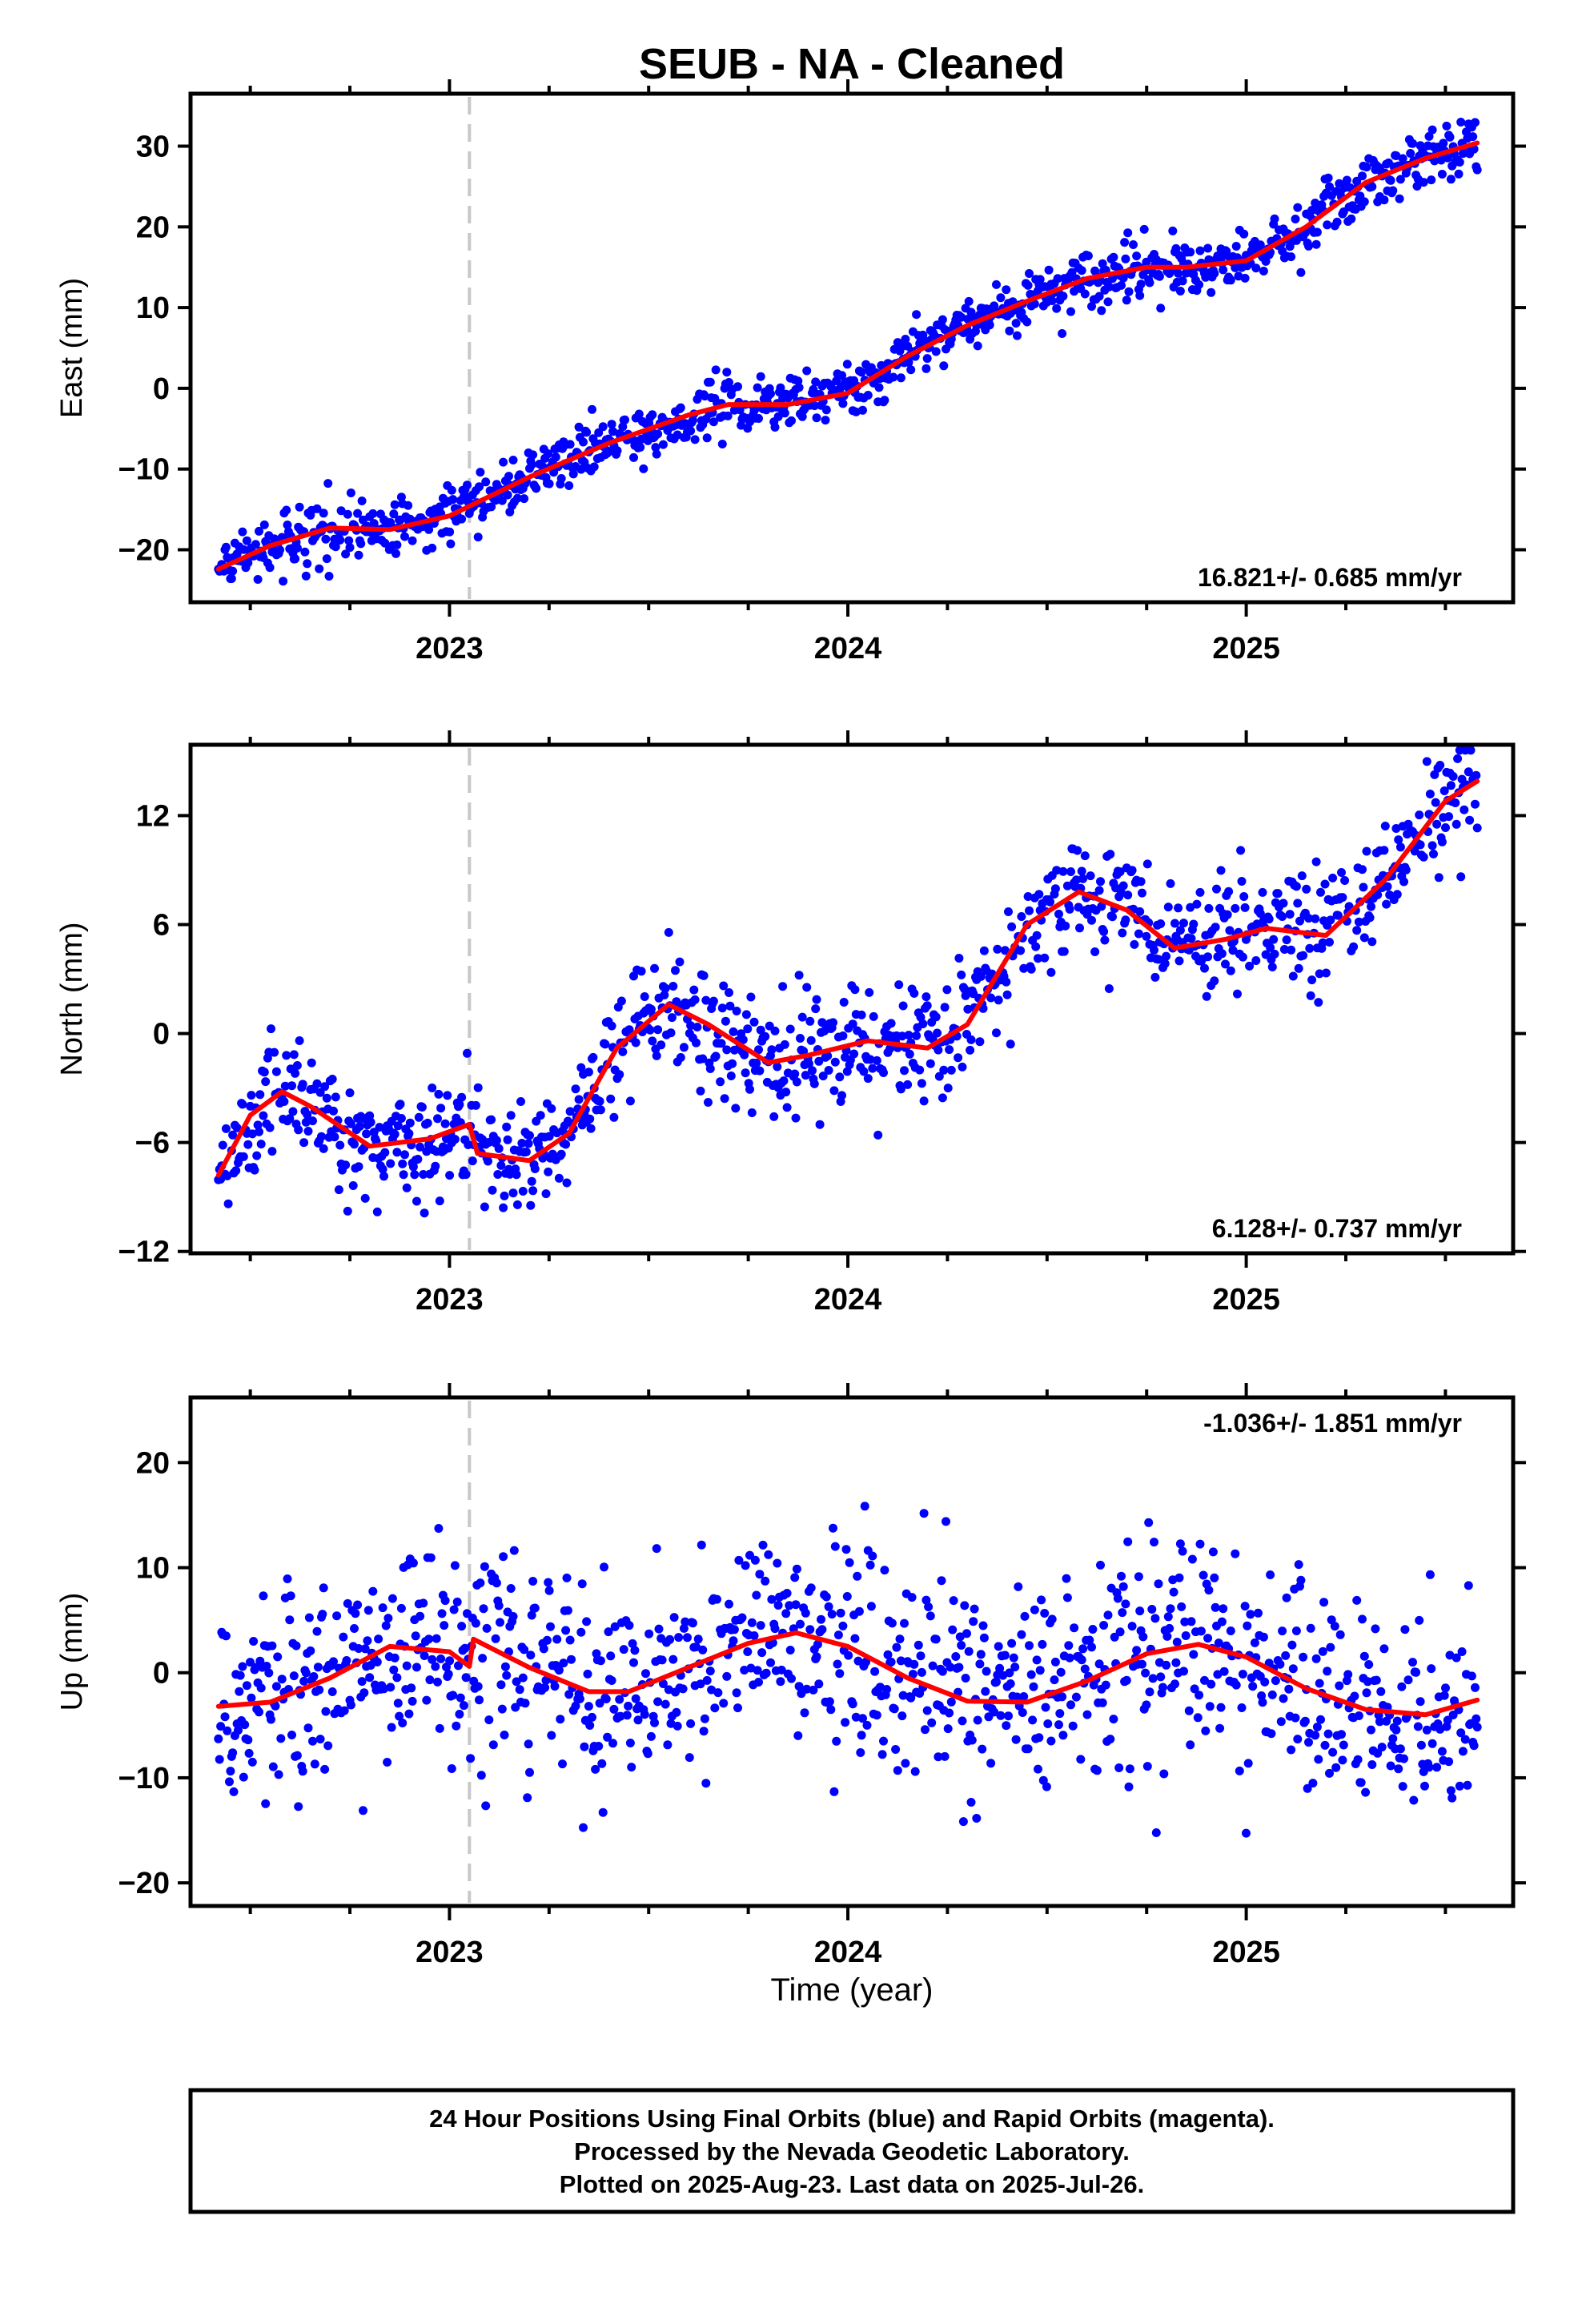  Describe the element at coordinates (1246, 1953) in the screenshot. I see `up-x-tick-label: 2025` at that location.